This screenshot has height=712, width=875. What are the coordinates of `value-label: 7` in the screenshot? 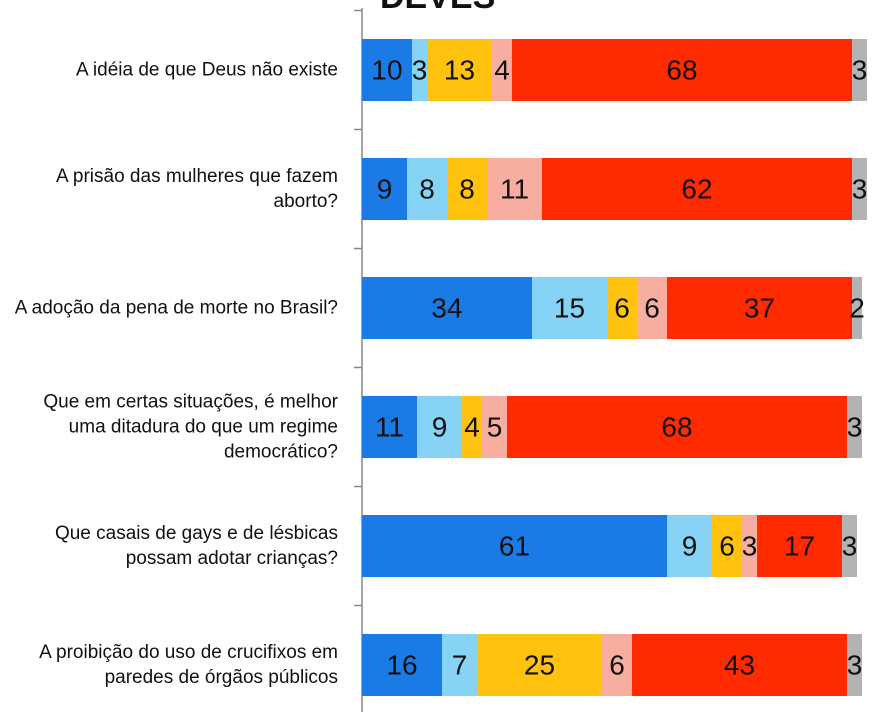 It's located at (460, 665).